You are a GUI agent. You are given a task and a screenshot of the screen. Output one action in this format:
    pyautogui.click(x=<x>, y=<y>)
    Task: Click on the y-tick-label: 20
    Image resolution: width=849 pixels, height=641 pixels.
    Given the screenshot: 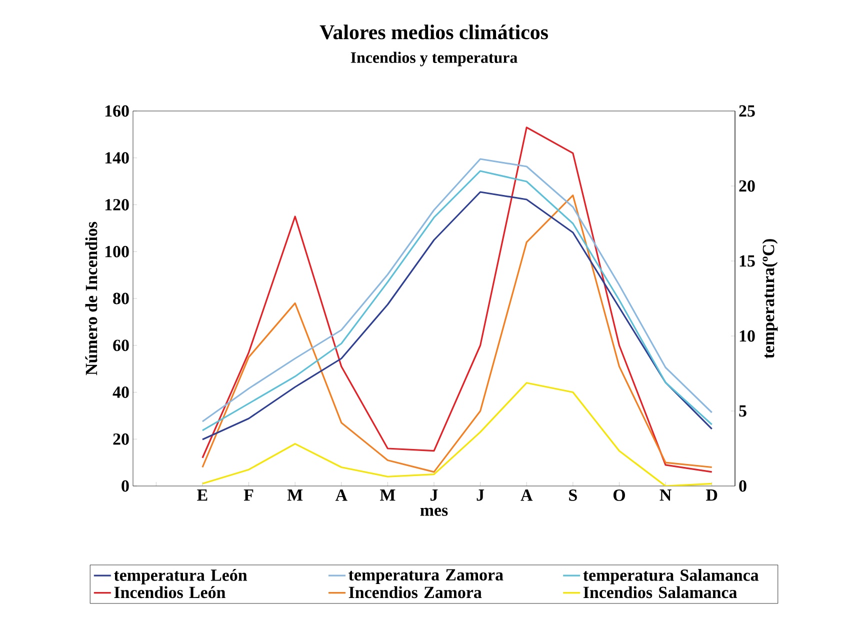 What is the action you would take?
    pyautogui.click(x=121, y=439)
    